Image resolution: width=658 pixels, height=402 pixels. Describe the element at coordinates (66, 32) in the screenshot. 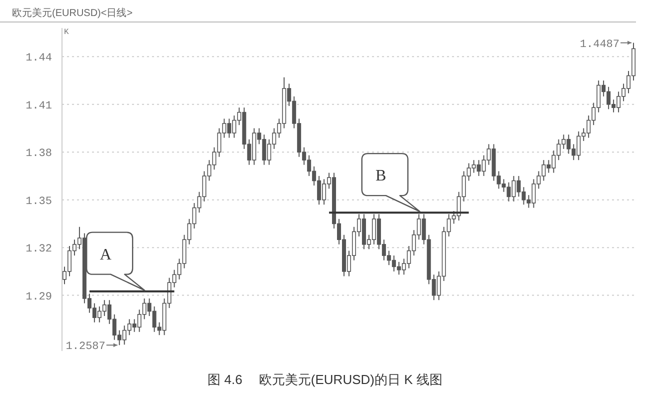

I see `y-axis-title: K` at that location.